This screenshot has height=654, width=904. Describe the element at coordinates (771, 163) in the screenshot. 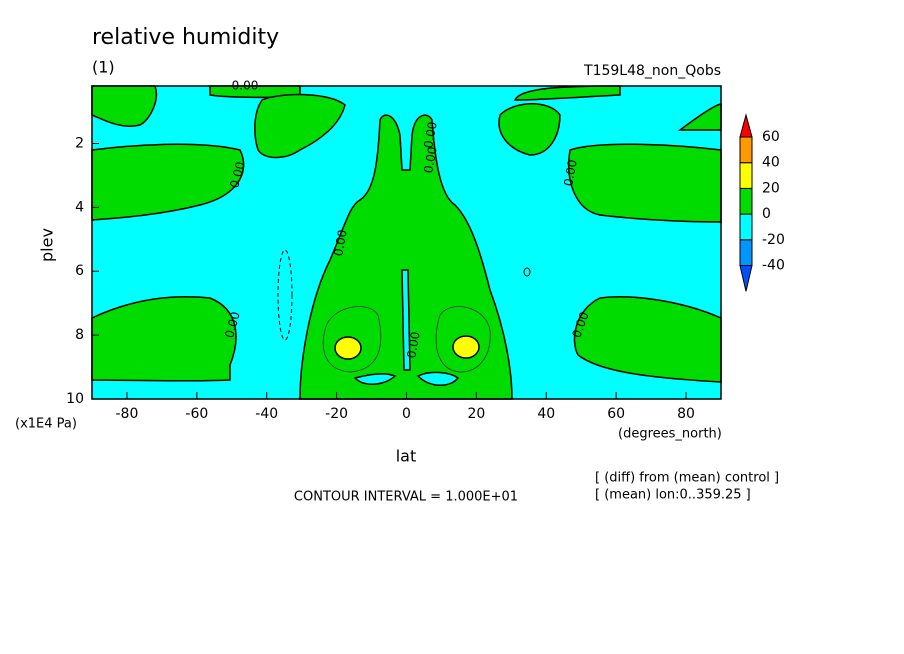

I see `colorbar-label: 40` at that location.